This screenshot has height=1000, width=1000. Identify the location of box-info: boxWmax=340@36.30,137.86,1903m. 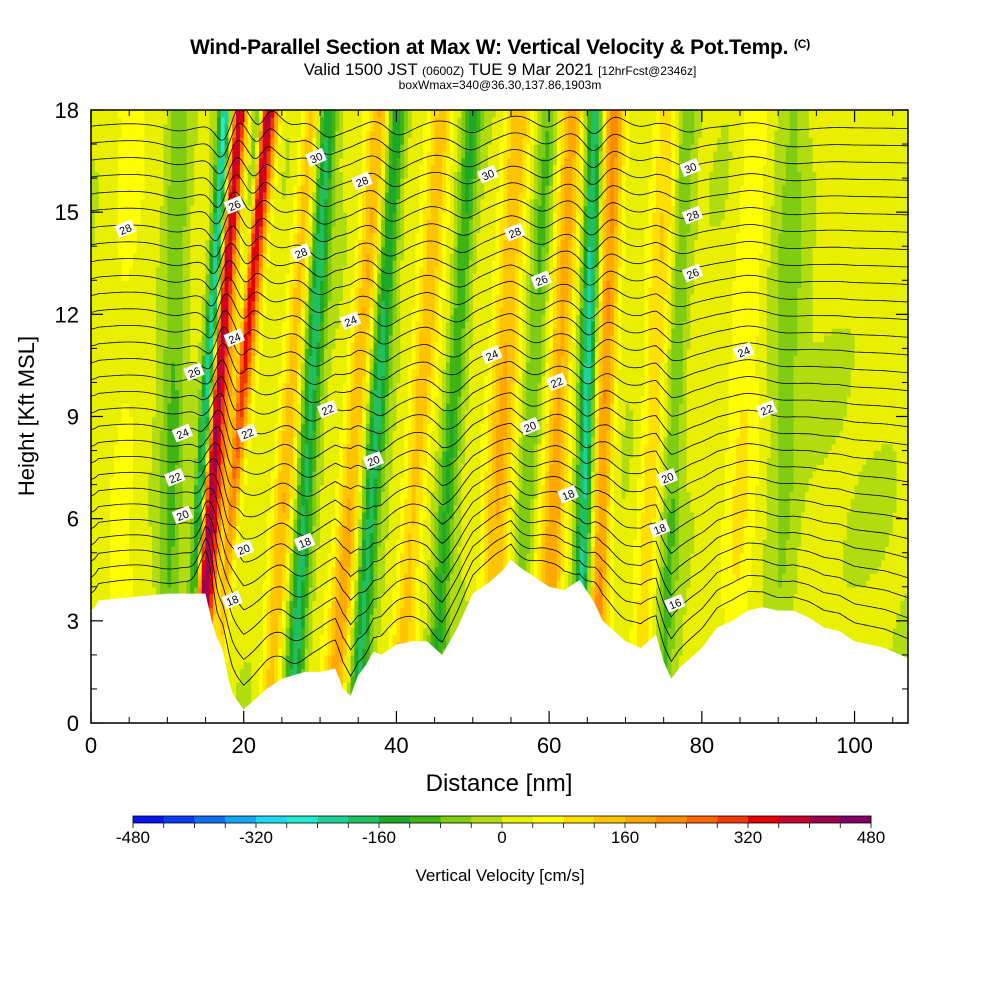
(500, 85).